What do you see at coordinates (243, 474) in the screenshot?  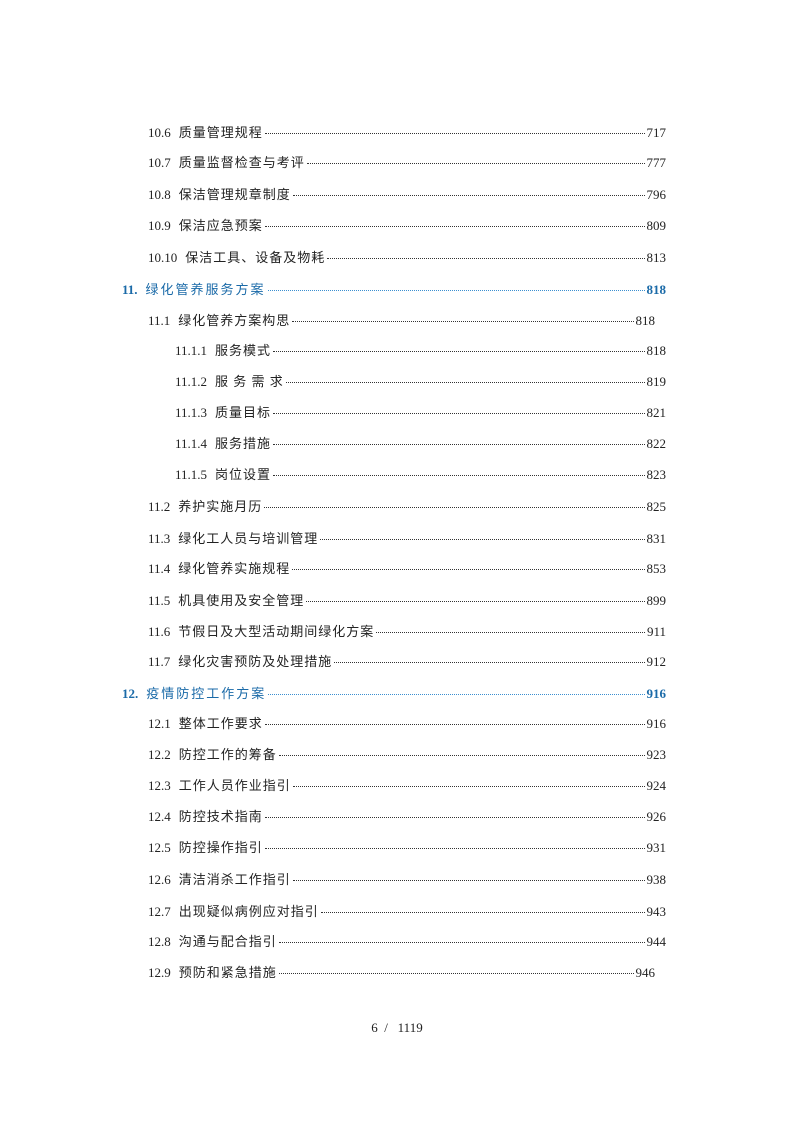 I see `entry-title: 岗位设置` at bounding box center [243, 474].